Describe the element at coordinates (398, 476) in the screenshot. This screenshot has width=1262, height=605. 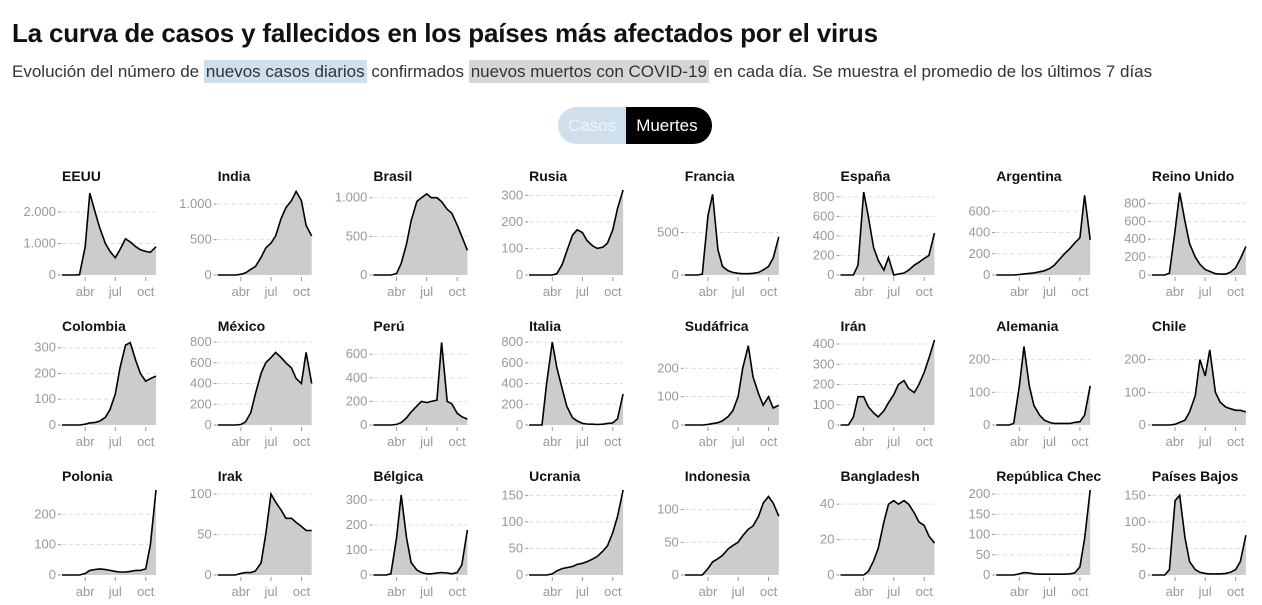
I see `panel-title: Bélgica` at that location.